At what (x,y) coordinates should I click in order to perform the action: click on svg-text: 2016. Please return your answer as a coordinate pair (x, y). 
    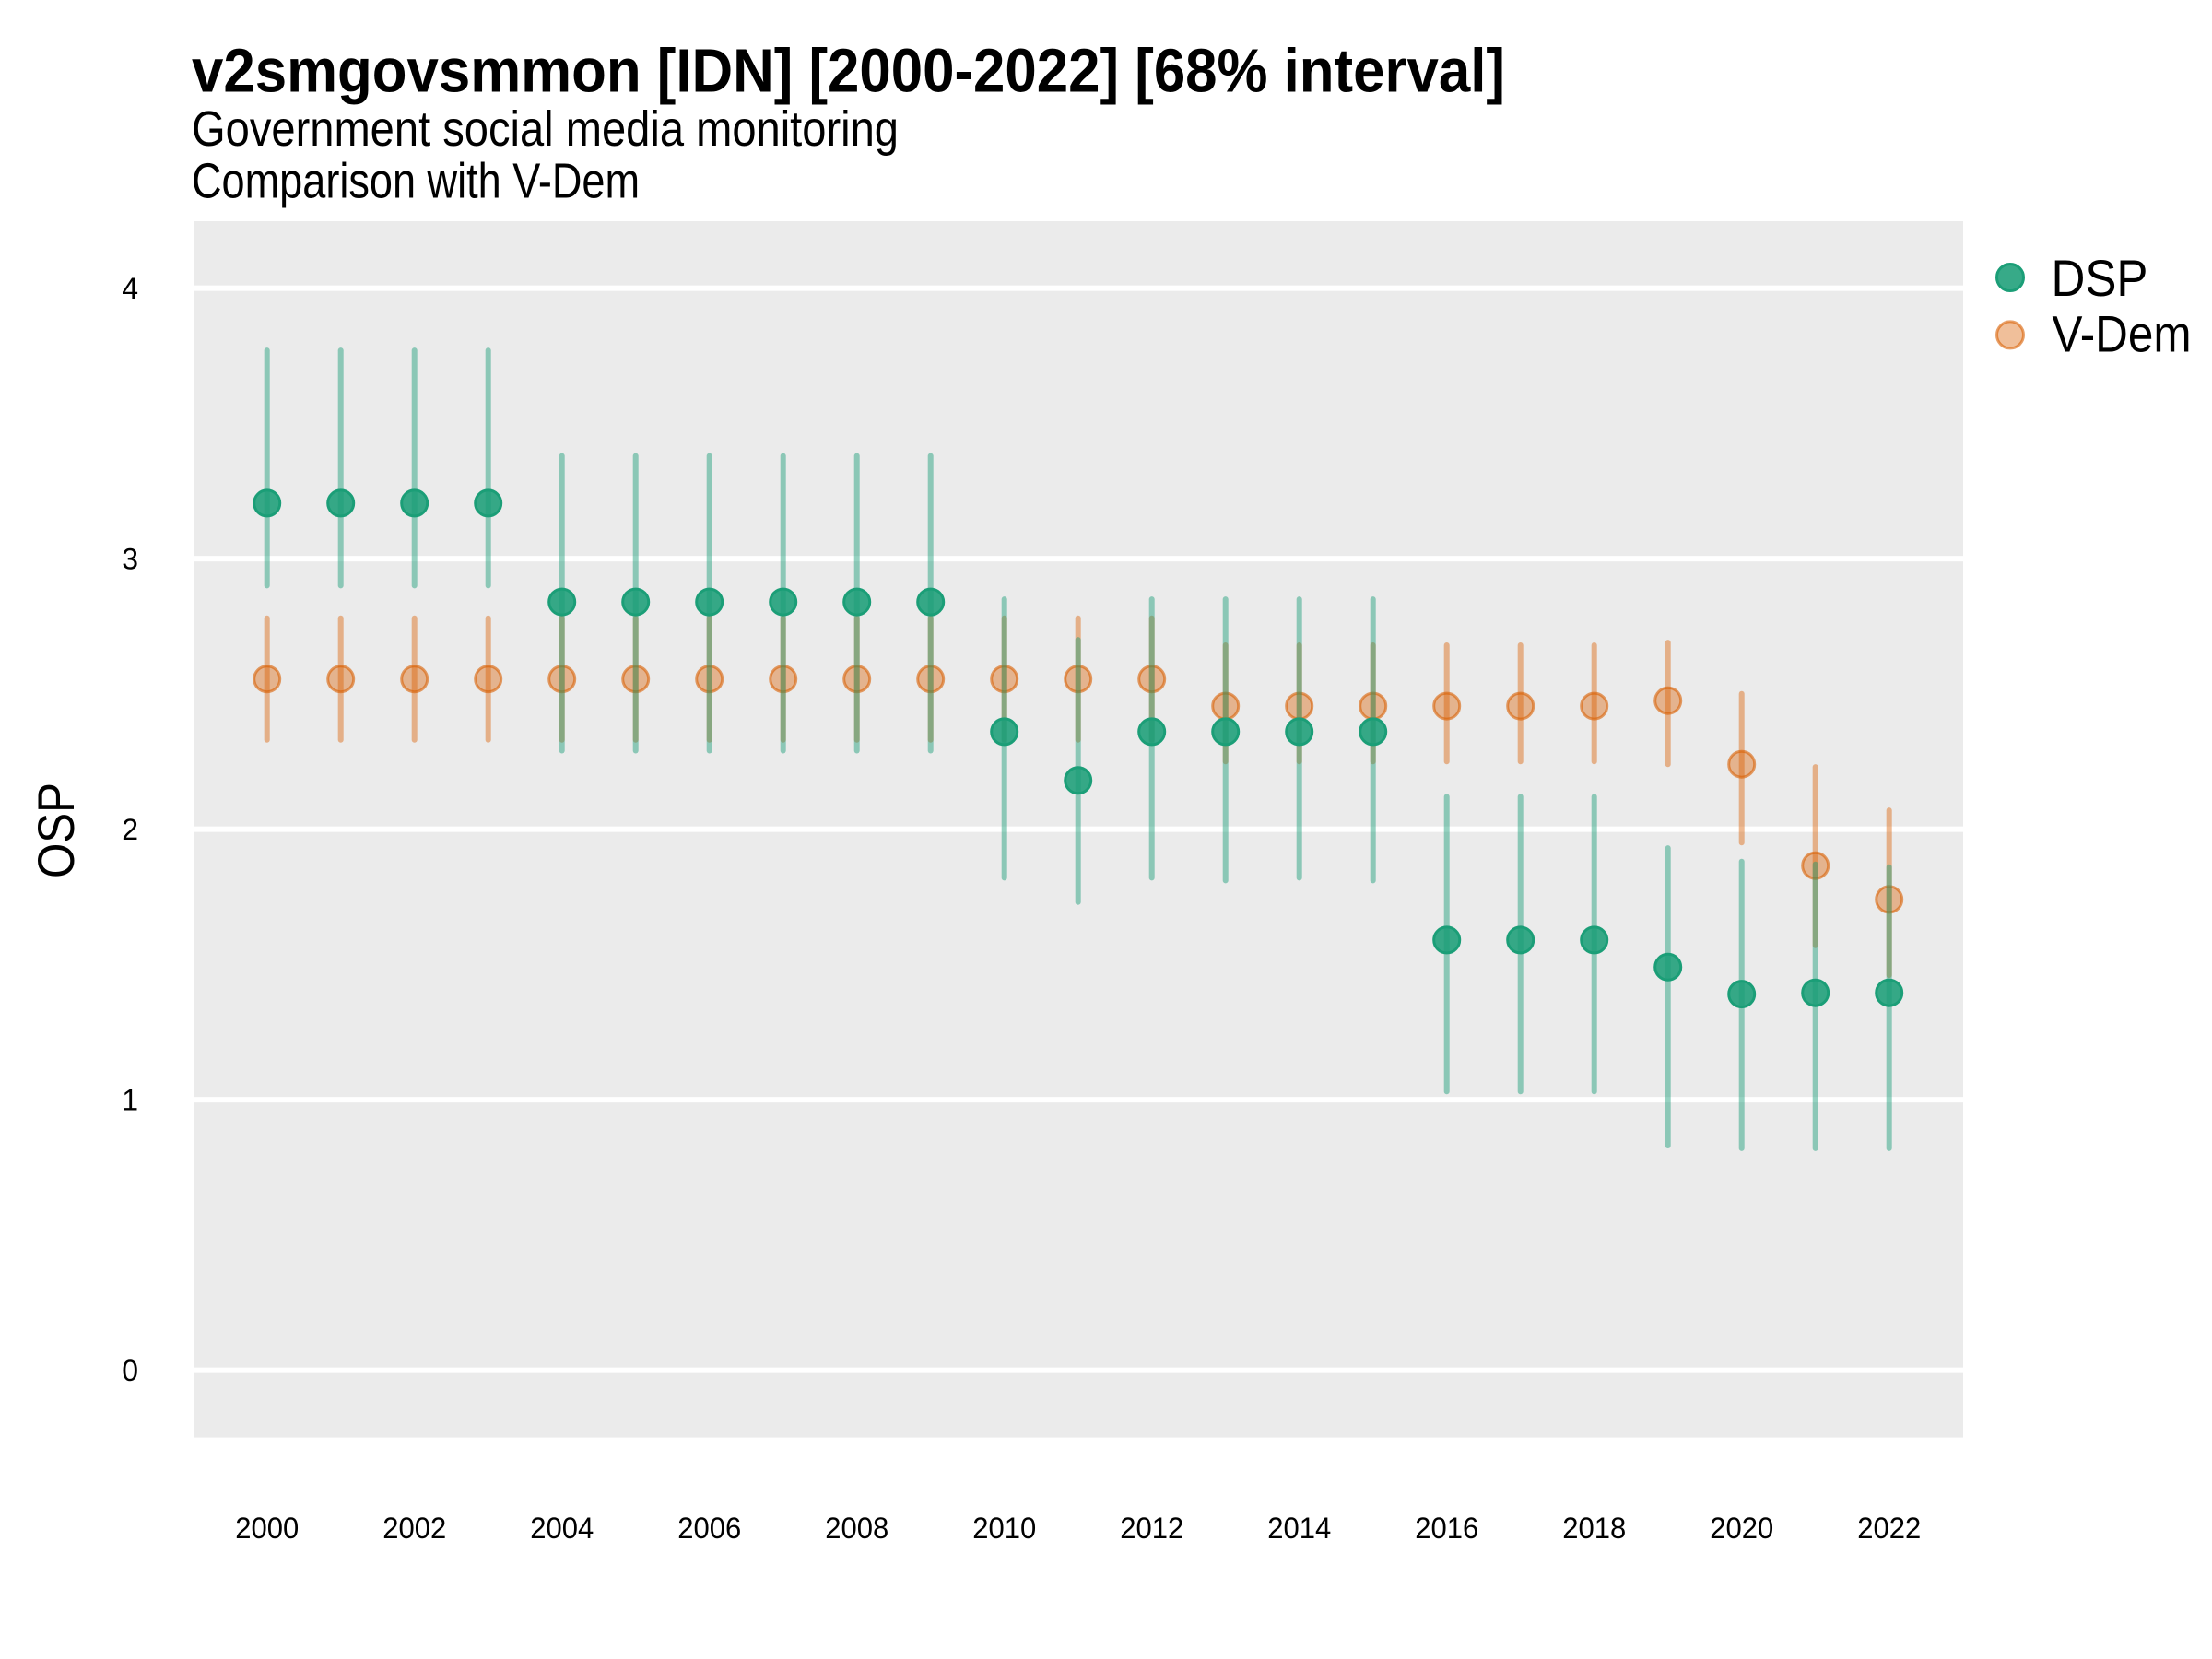
    Looking at the image, I should click on (1446, 1528).